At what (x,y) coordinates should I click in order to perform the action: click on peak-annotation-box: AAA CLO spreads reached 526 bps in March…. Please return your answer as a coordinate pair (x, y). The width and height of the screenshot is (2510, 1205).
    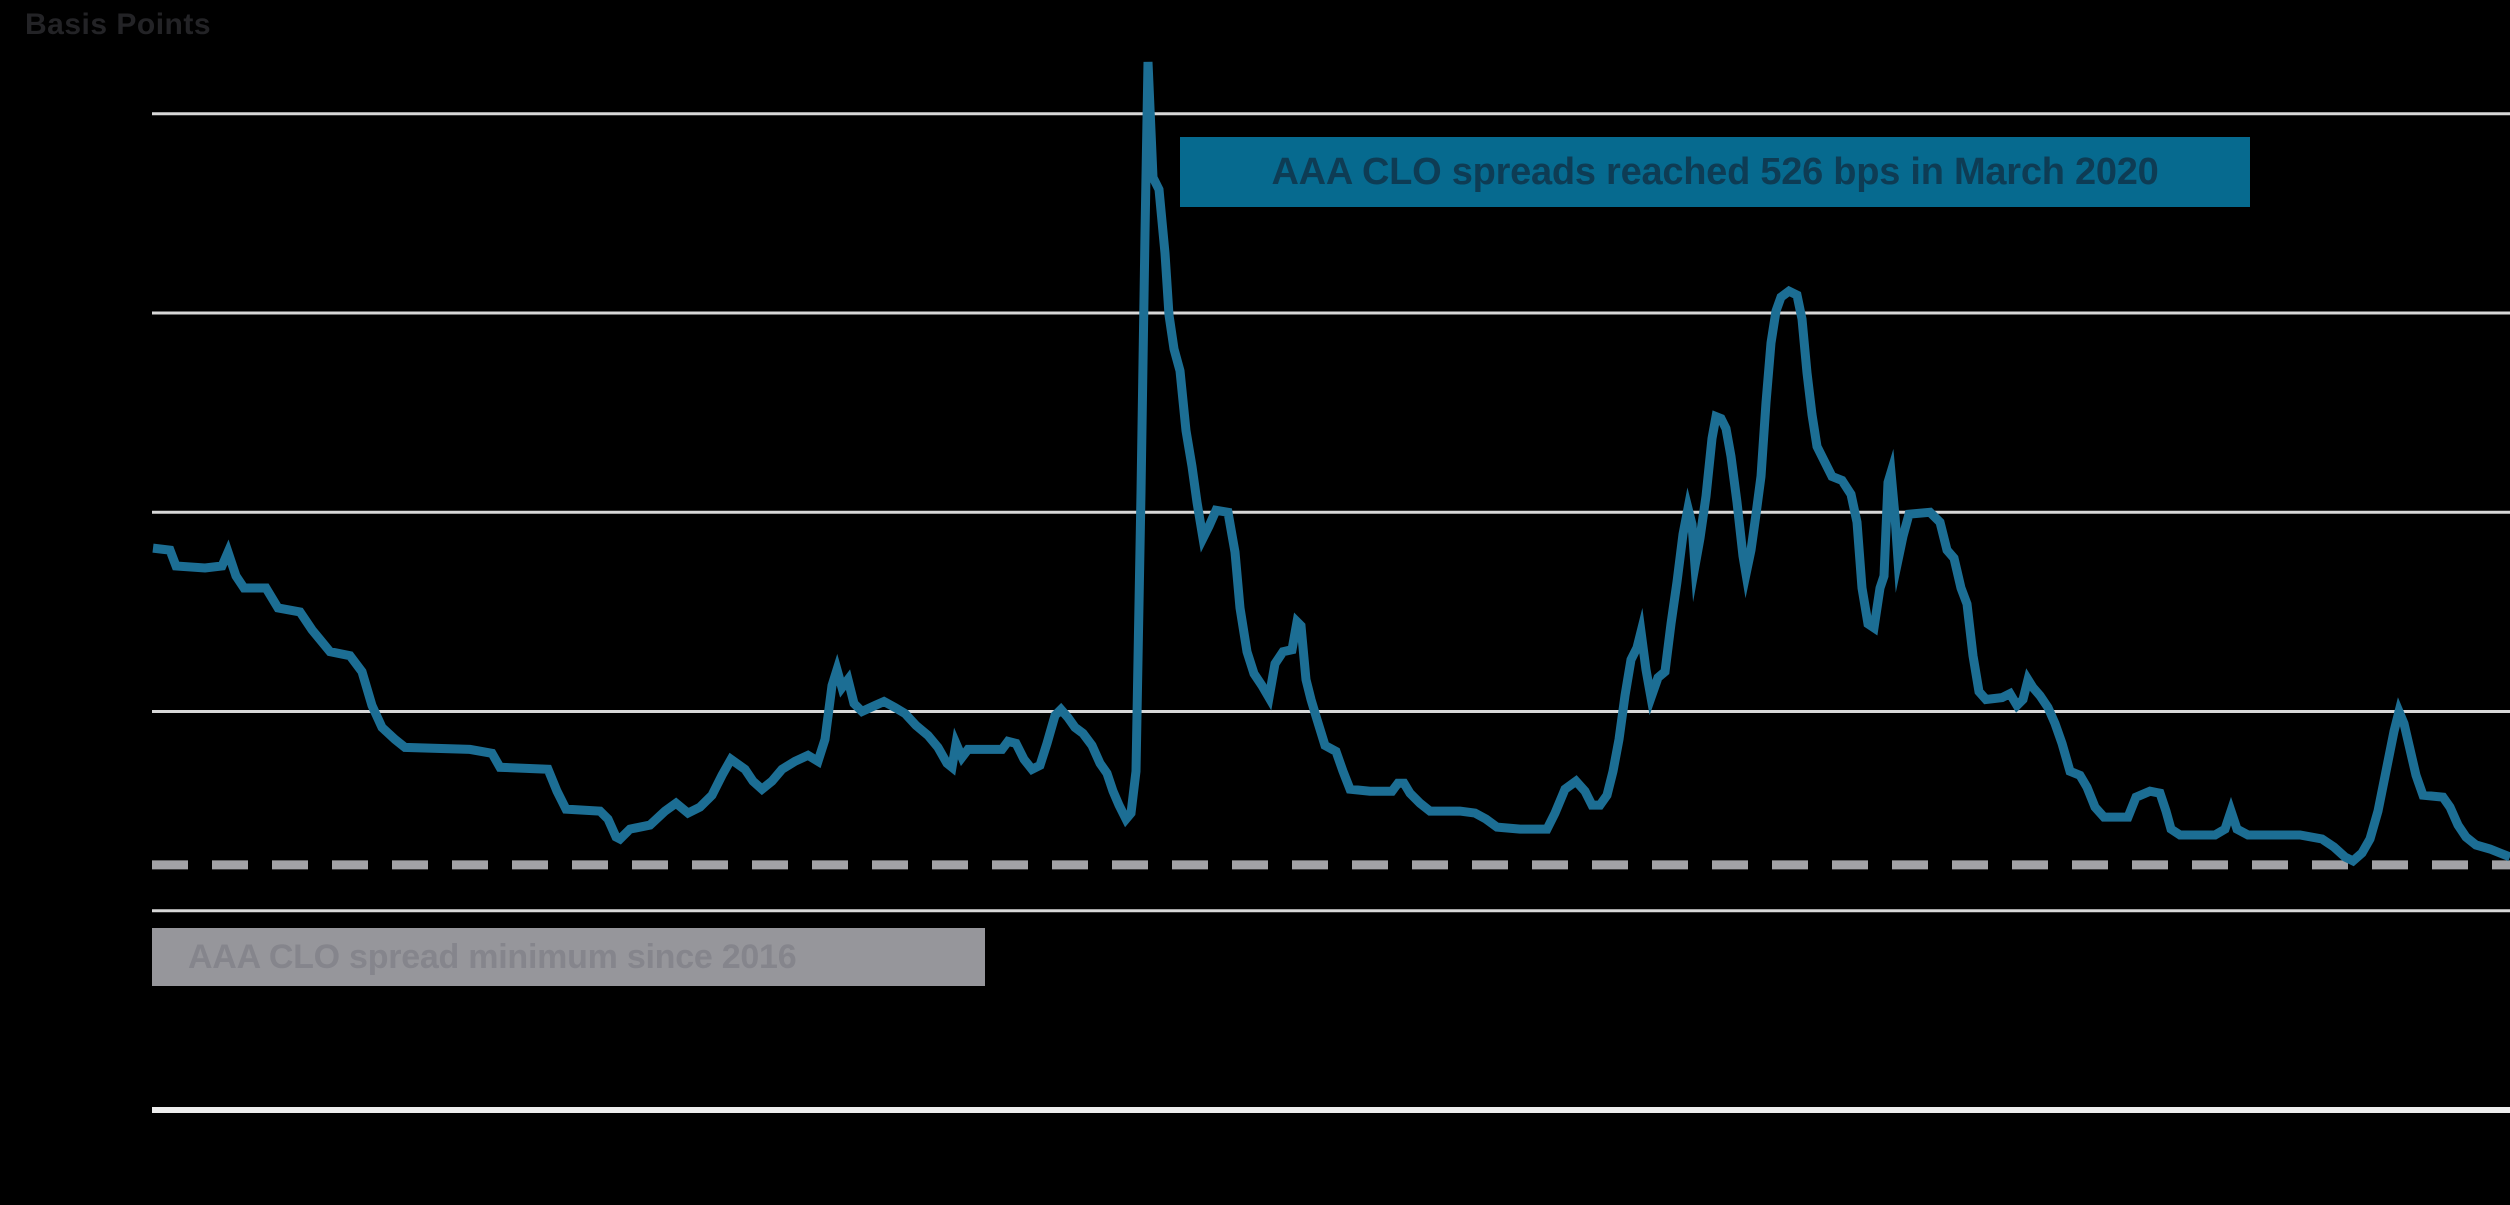
    Looking at the image, I should click on (1715, 172).